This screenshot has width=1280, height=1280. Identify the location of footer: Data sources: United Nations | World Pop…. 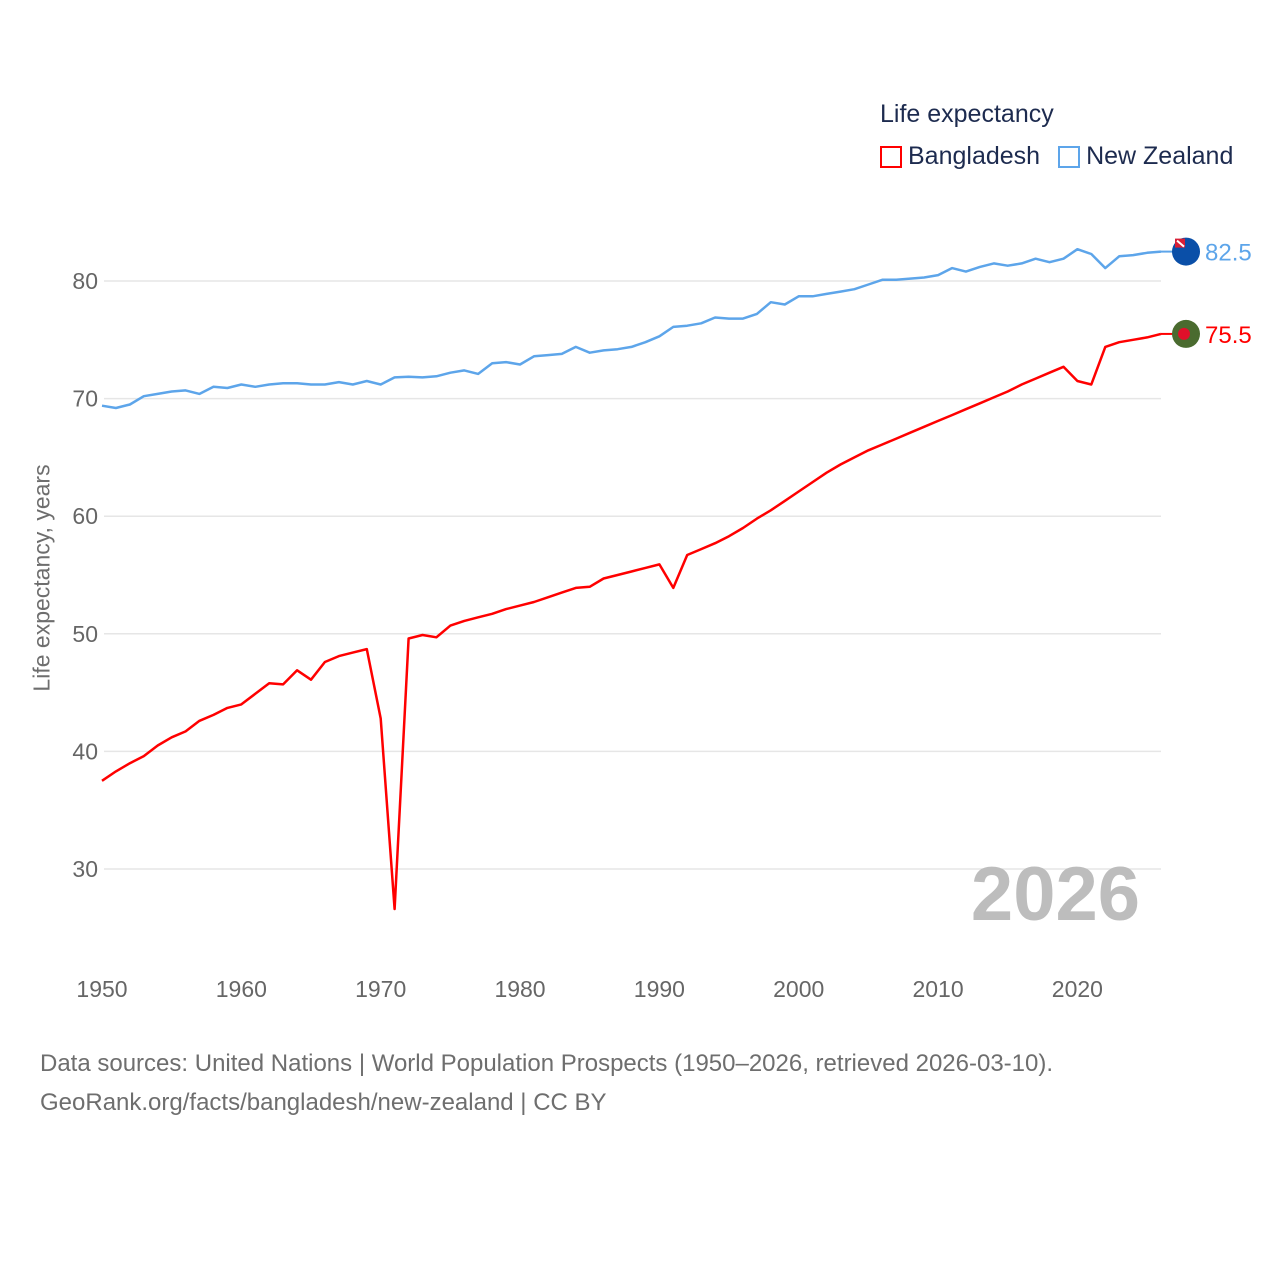
(546, 1083).